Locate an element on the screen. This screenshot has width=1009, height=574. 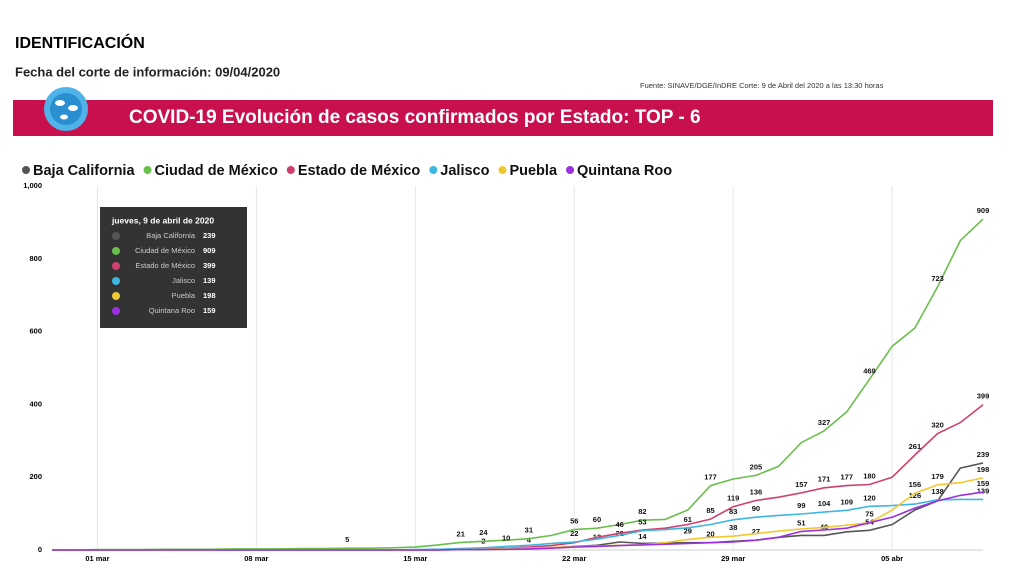
data-label: 75 is located at coordinates (869, 514).